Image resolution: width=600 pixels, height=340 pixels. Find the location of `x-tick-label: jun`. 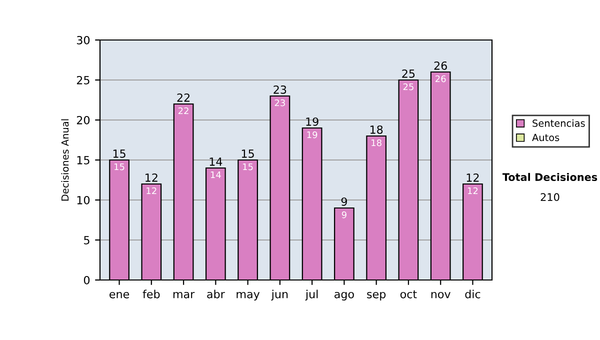

x-tick-label: jun is located at coordinates (279, 295).